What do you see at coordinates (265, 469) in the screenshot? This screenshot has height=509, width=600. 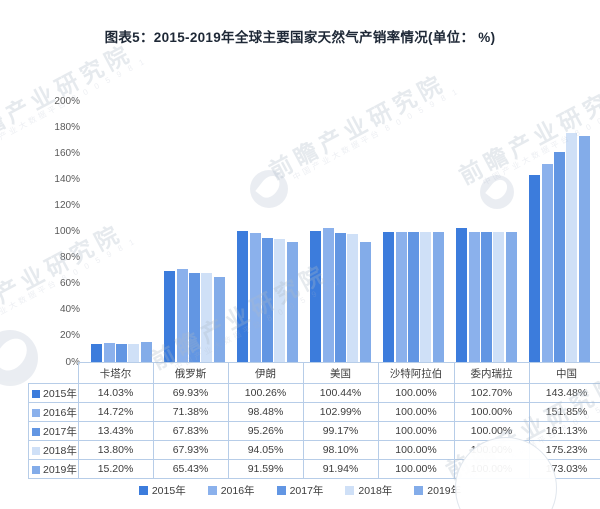 I see `table-value-cell: 91.59%` at bounding box center [265, 469].